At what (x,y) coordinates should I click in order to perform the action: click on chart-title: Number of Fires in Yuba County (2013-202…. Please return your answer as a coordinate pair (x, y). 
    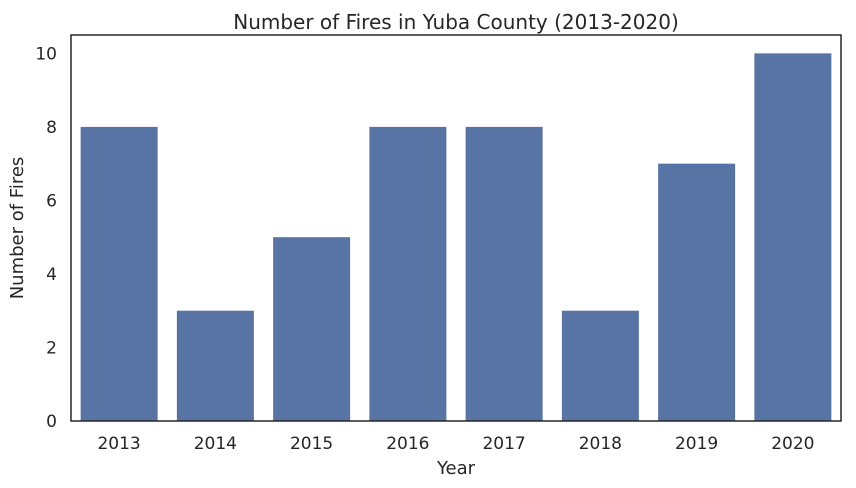
    Looking at the image, I should click on (456, 22).